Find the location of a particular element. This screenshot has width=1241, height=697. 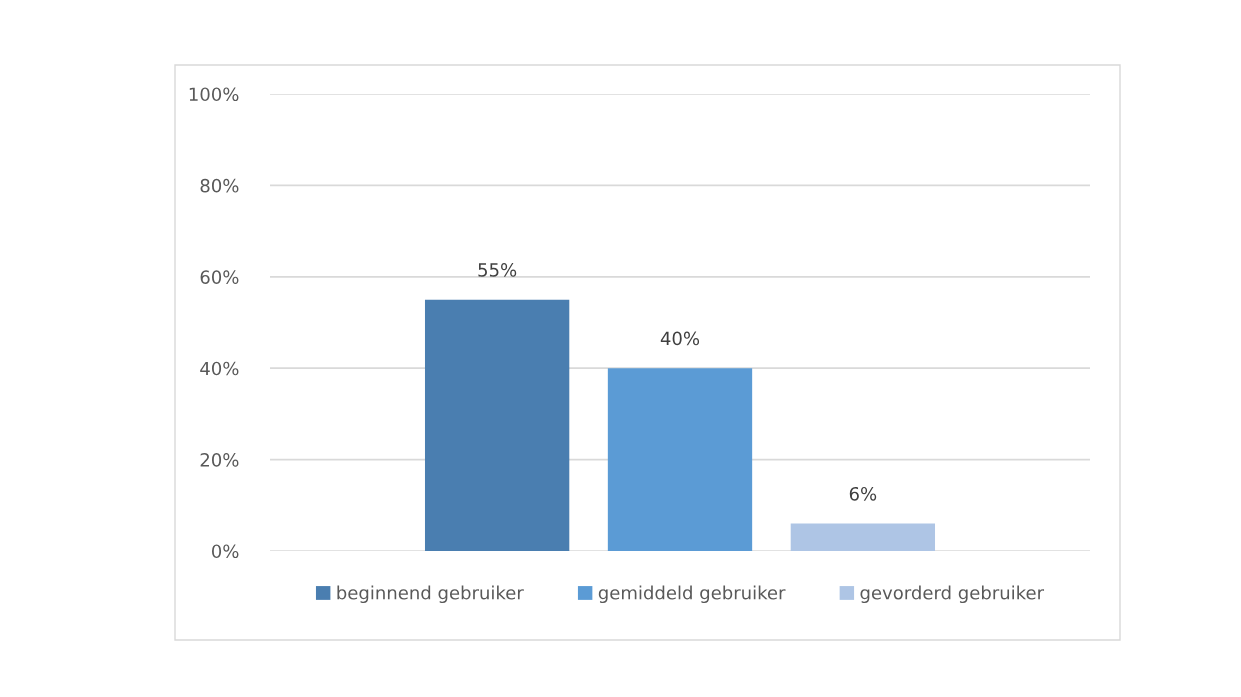

text: 6% is located at coordinates (863, 493).